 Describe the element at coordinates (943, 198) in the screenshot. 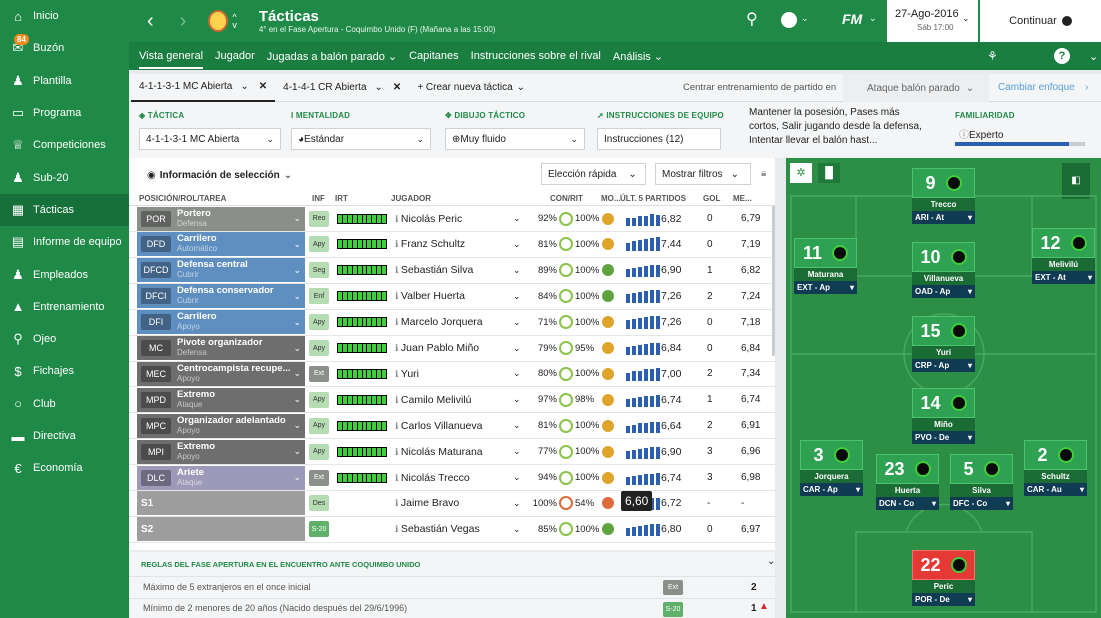

I see `pitch-player-card: 9 Trecco ARI - At ▾` at that location.